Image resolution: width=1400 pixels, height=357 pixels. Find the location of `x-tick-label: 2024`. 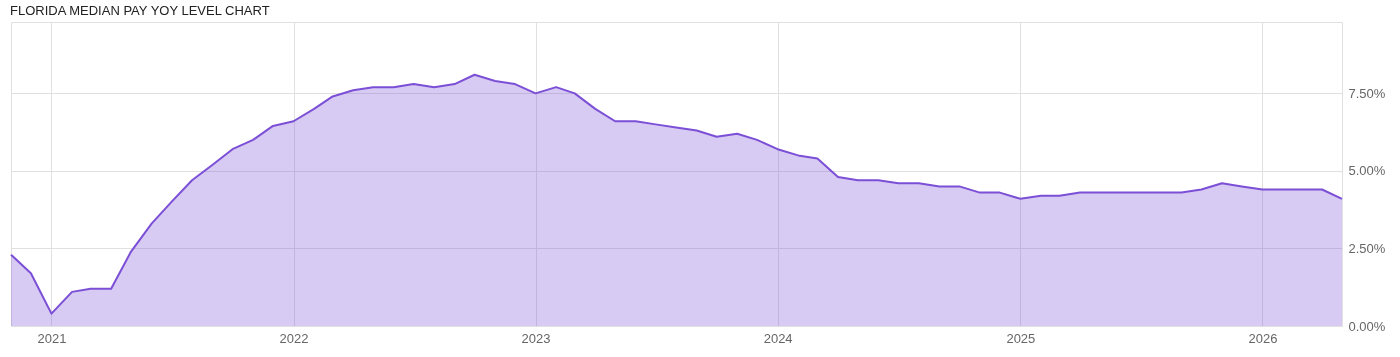

x-tick-label: 2024 is located at coordinates (778, 338).